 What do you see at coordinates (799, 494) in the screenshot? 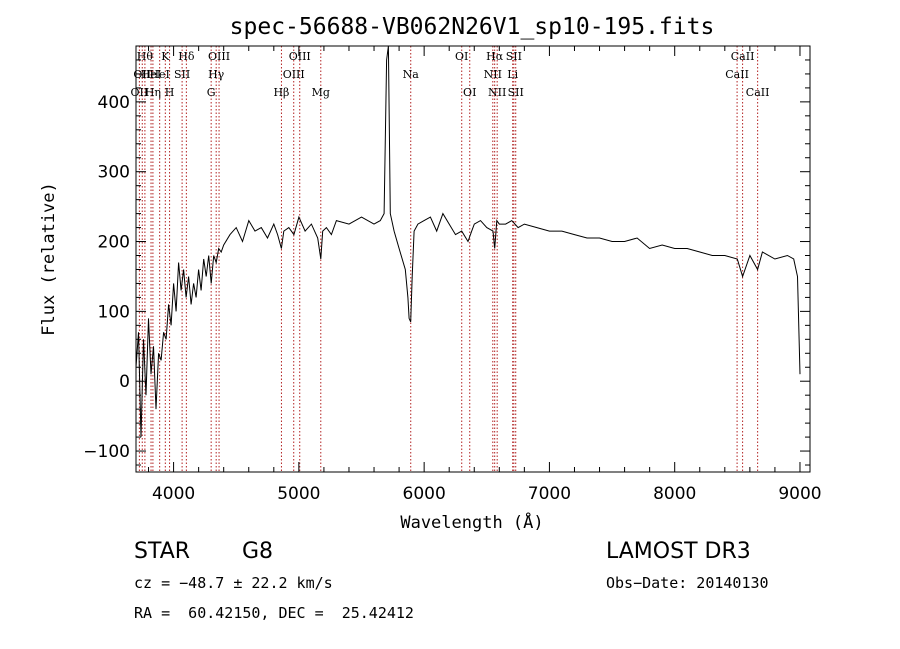
I see `x-tick-label: 9000` at bounding box center [799, 494].